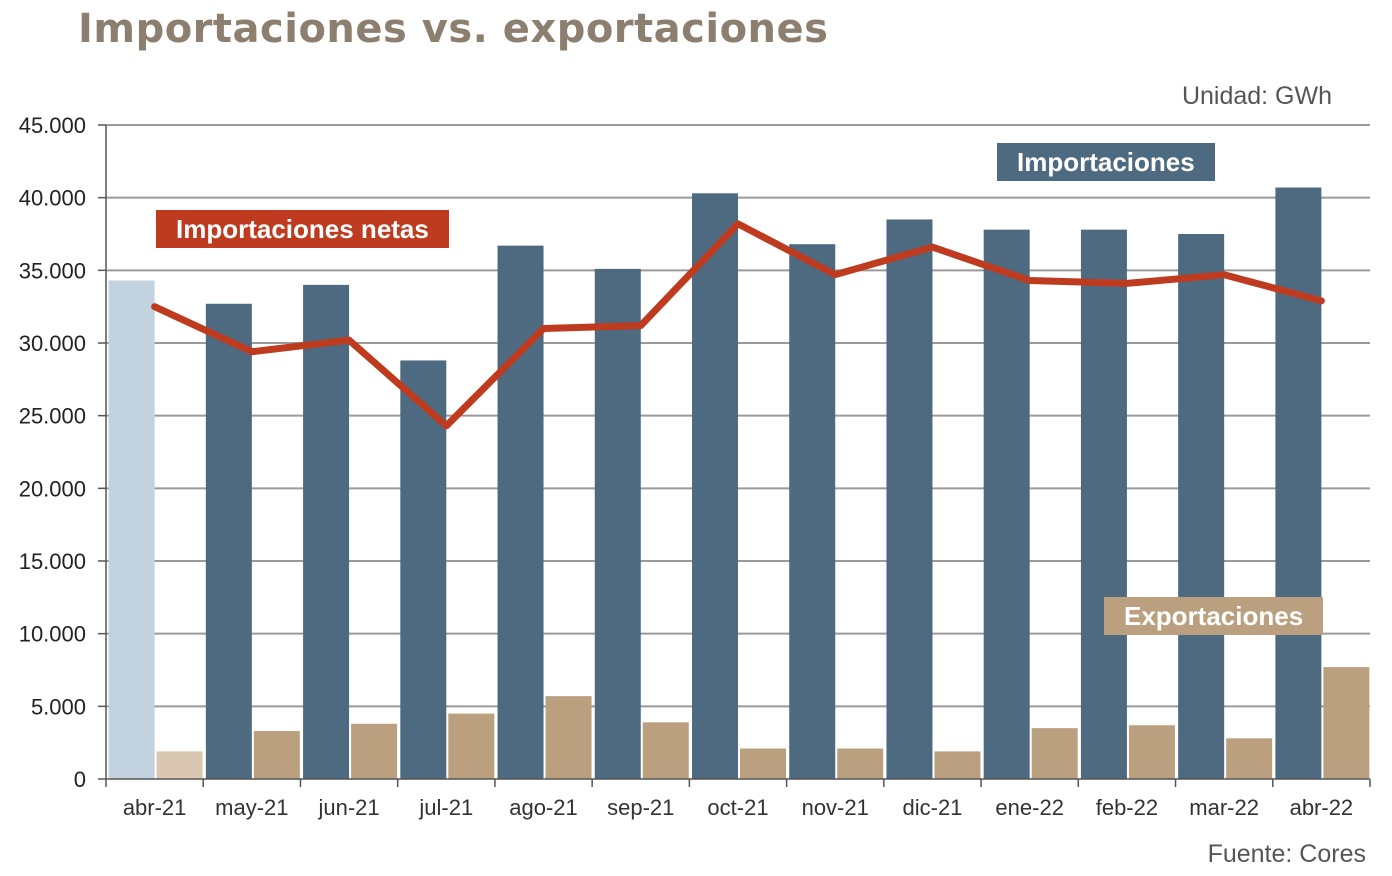 The image size is (1392, 876). What do you see at coordinates (1029, 807) in the screenshot?
I see `x-tick-label: ene-22` at bounding box center [1029, 807].